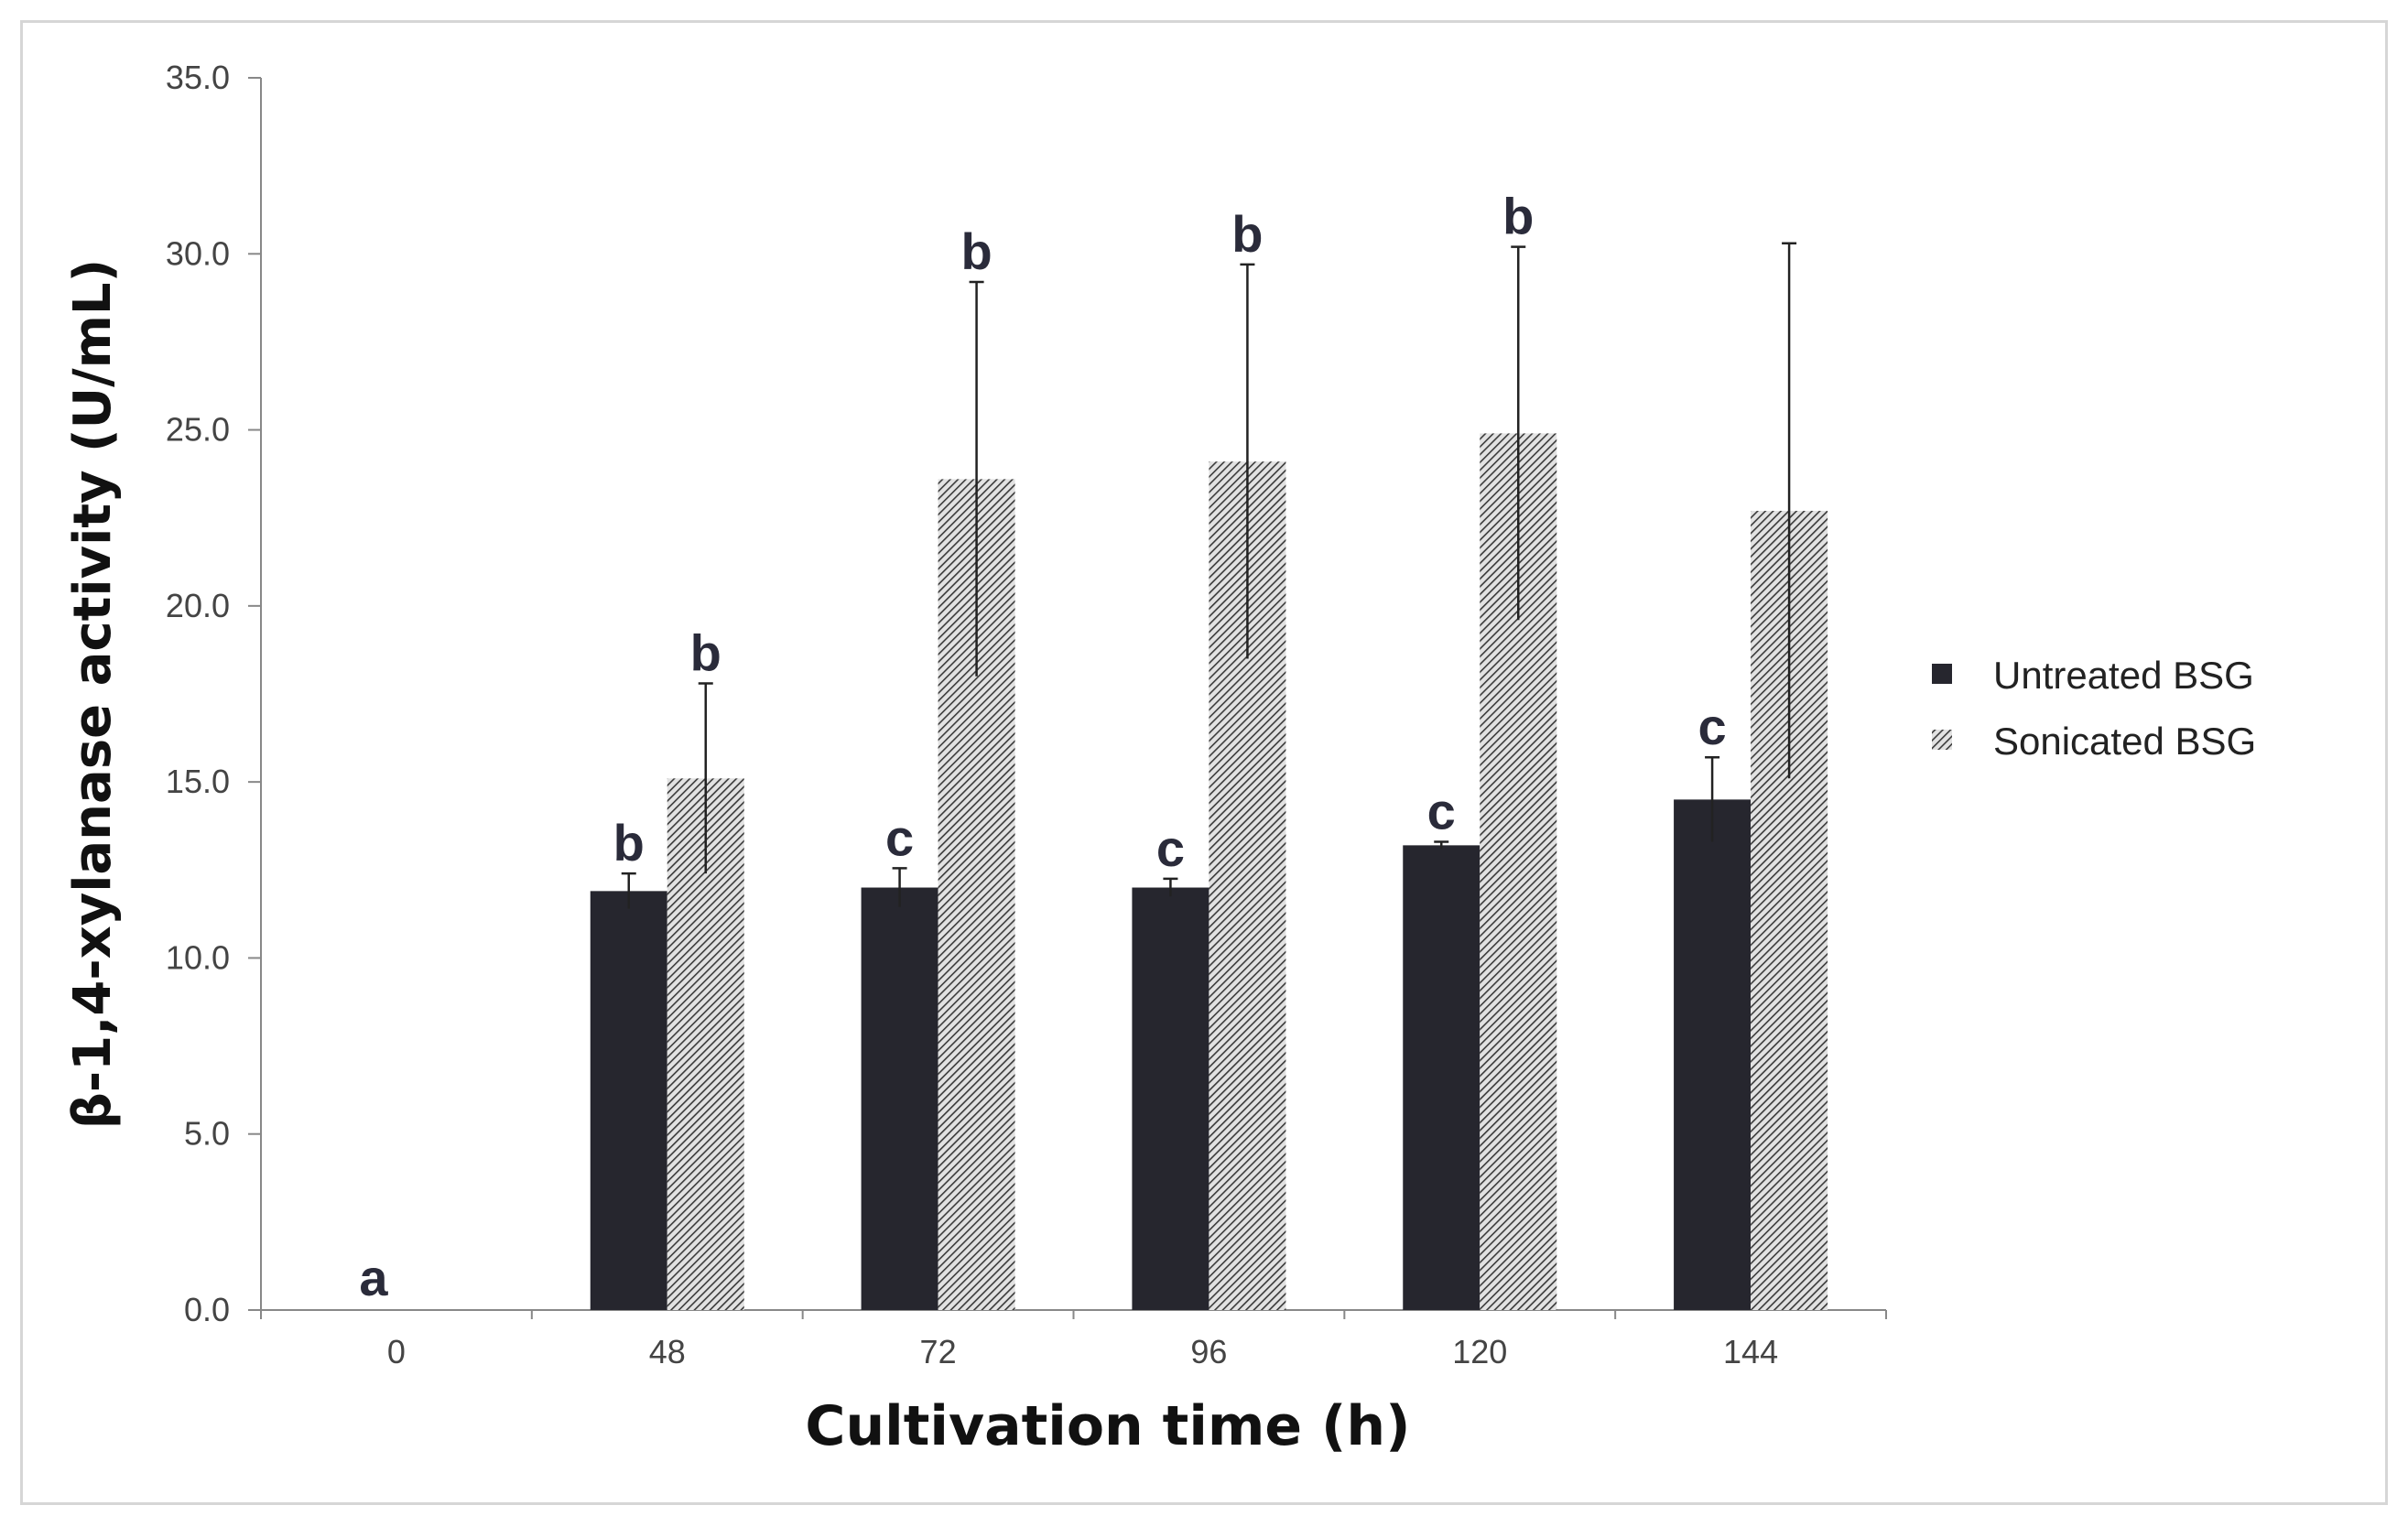 This screenshot has width=2408, height=1527. Describe the element at coordinates (198, 605) in the screenshot. I see `y-tick-label: 20.0` at that location.